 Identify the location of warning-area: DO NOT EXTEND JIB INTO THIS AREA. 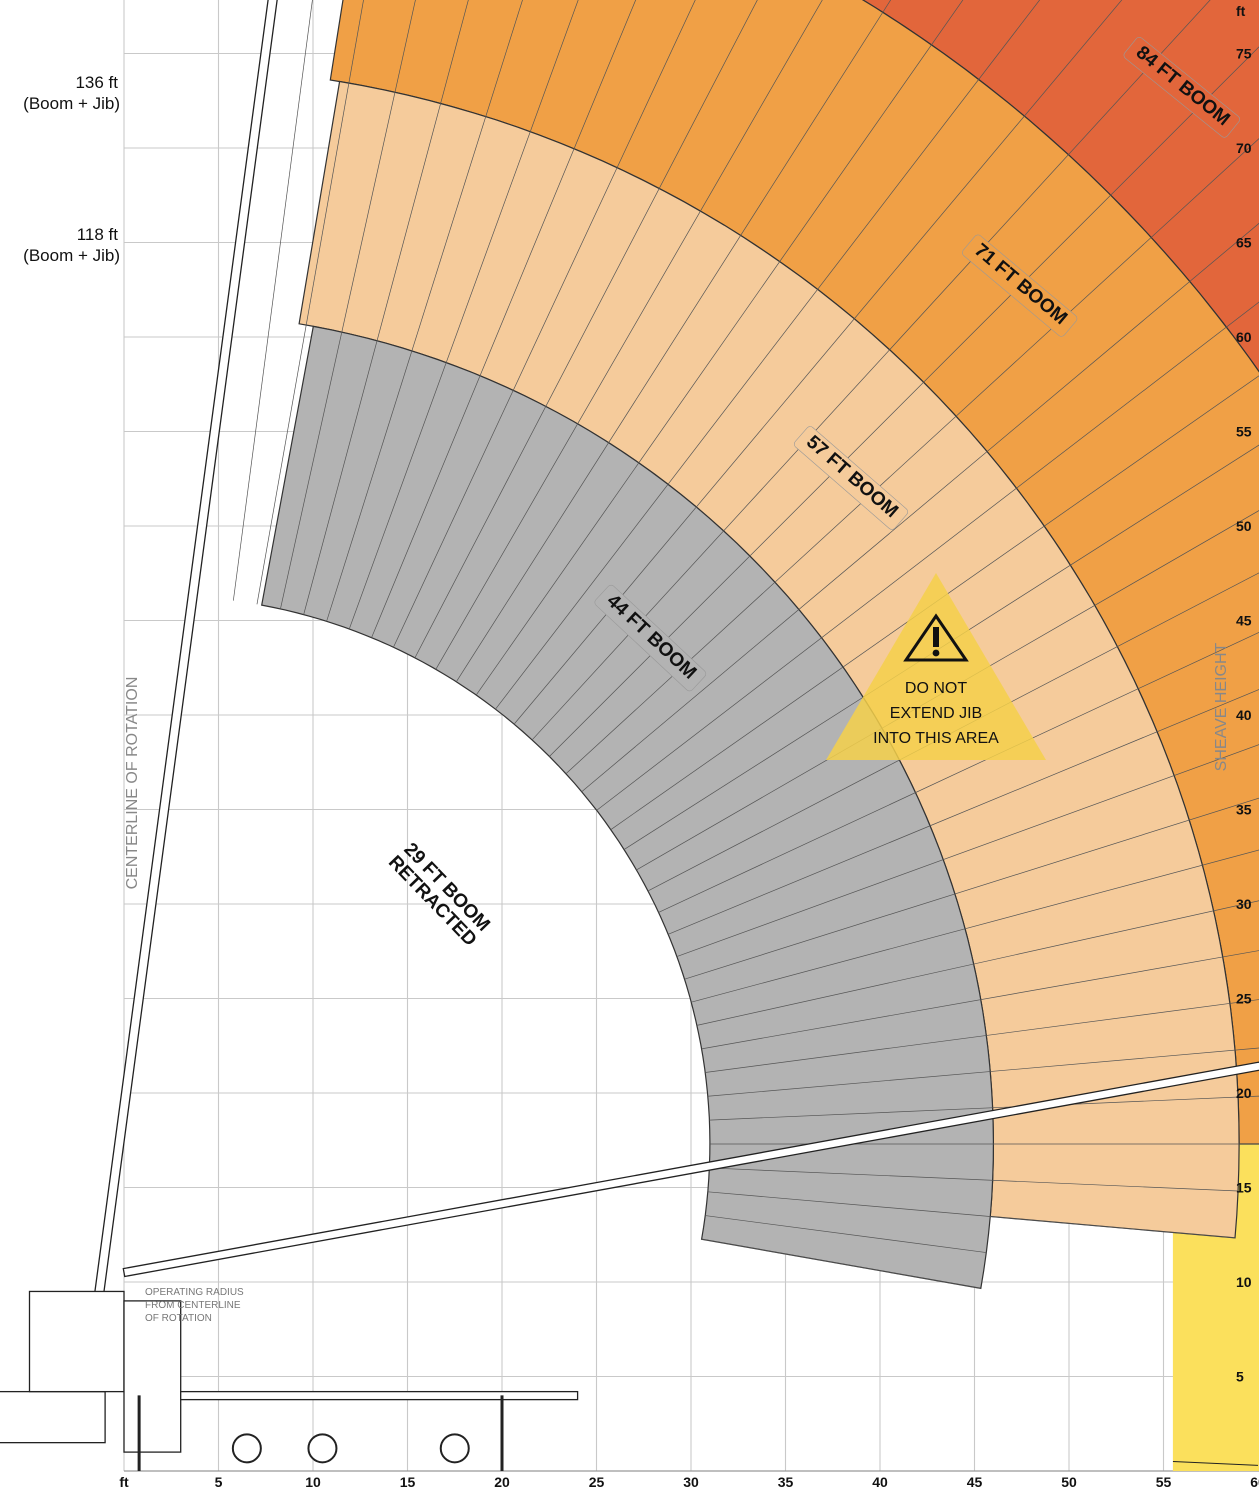
(936, 666).